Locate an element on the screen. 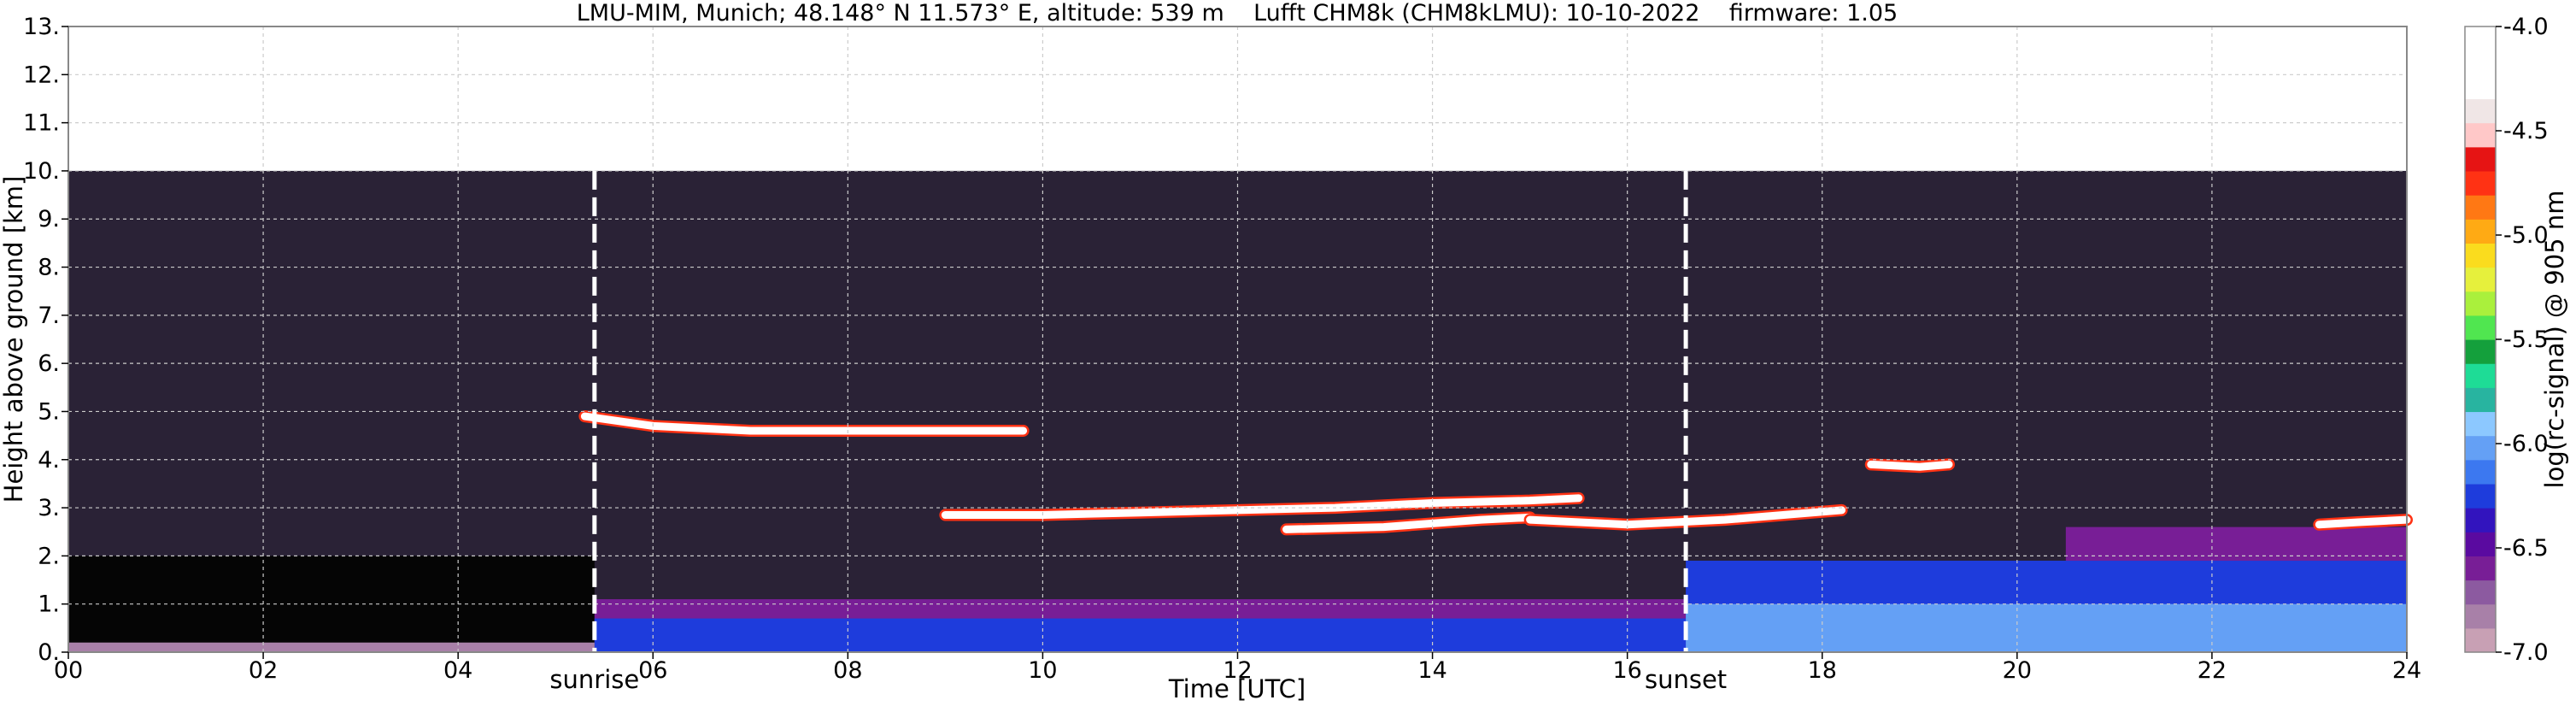  cloud-features is located at coordinates (1495, 473).